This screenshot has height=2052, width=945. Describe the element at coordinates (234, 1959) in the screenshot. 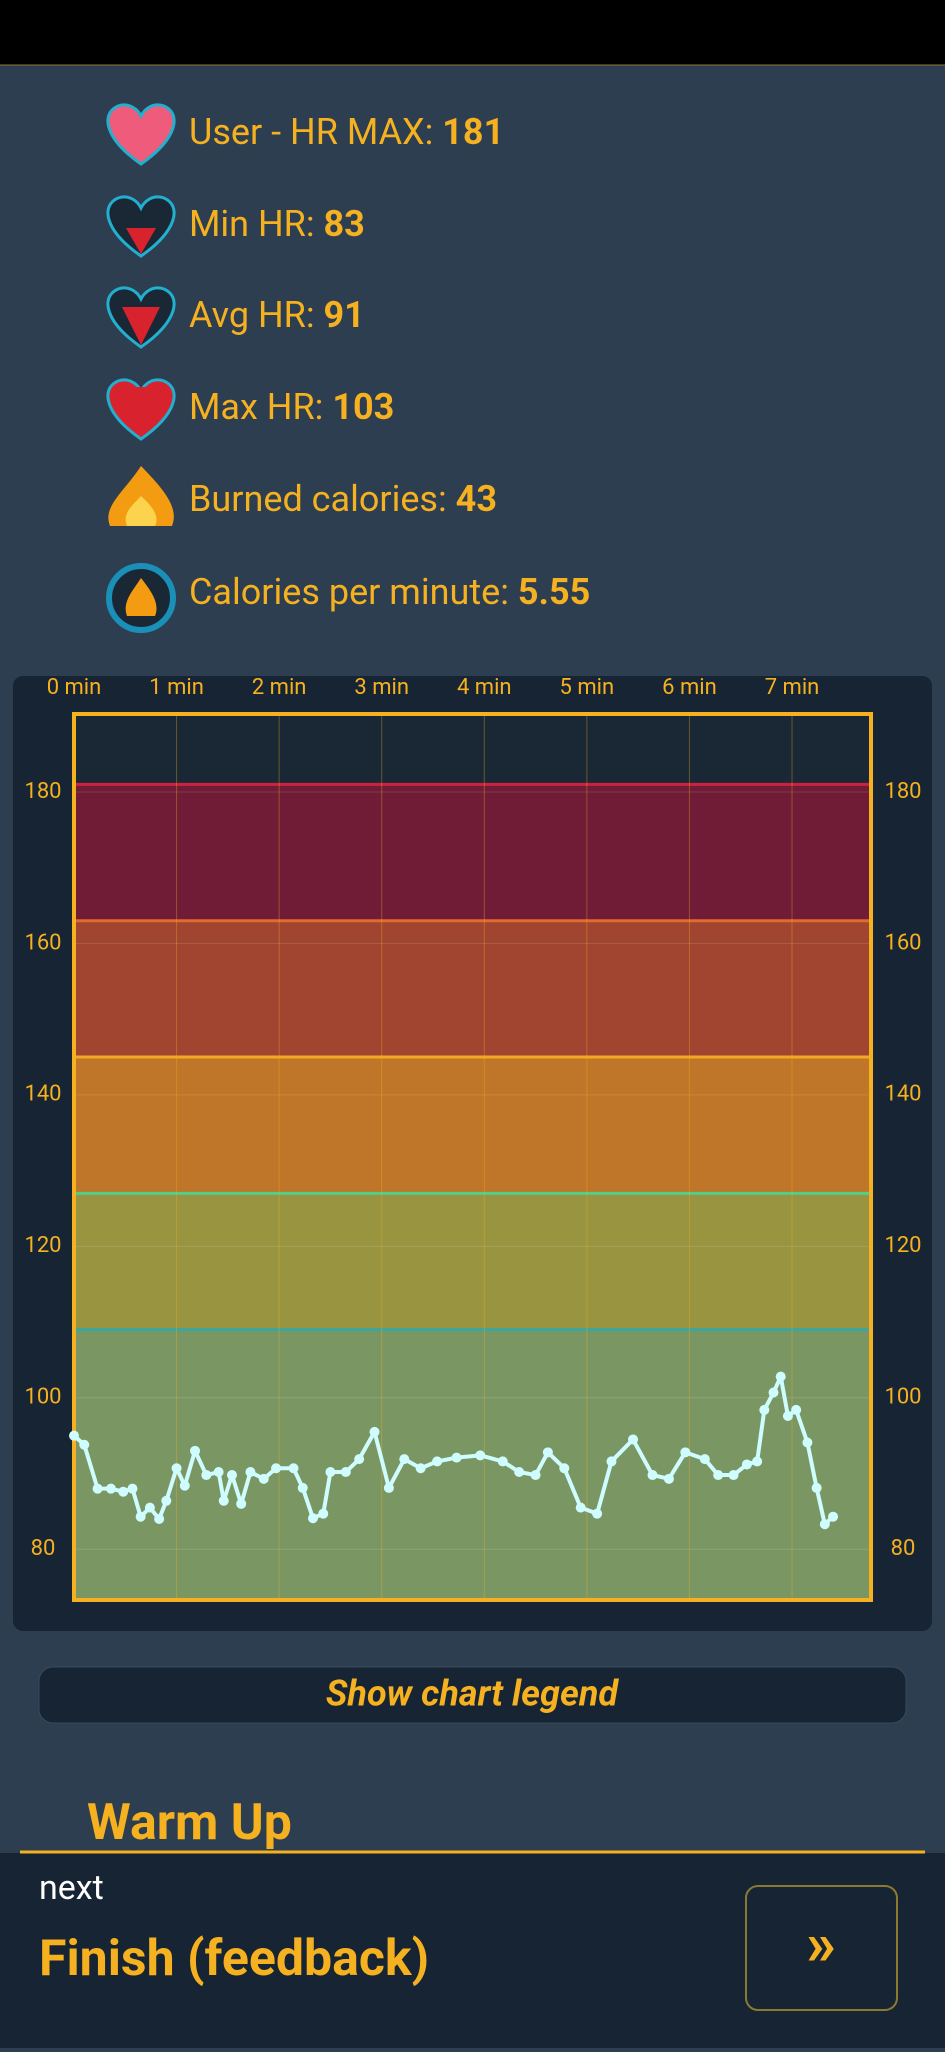

I see `next-phase: Finish (feedback)` at that location.